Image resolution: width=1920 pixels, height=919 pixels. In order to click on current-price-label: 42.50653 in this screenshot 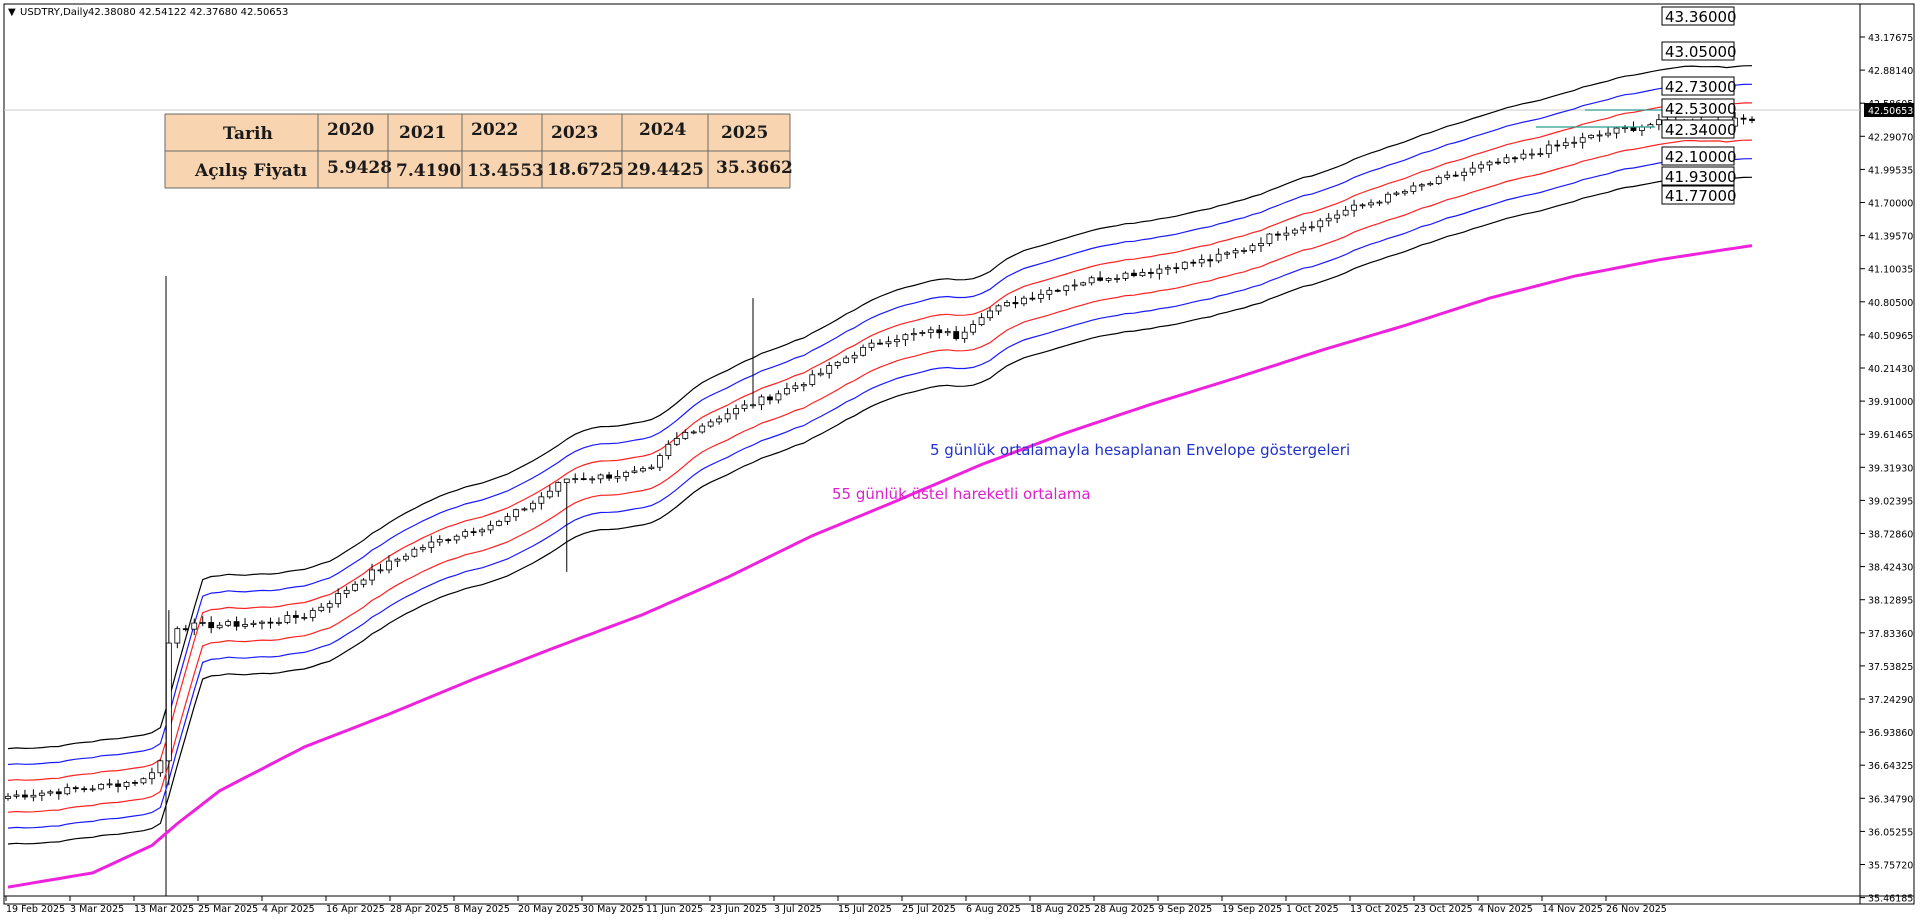, I will do `click(1890, 111)`.